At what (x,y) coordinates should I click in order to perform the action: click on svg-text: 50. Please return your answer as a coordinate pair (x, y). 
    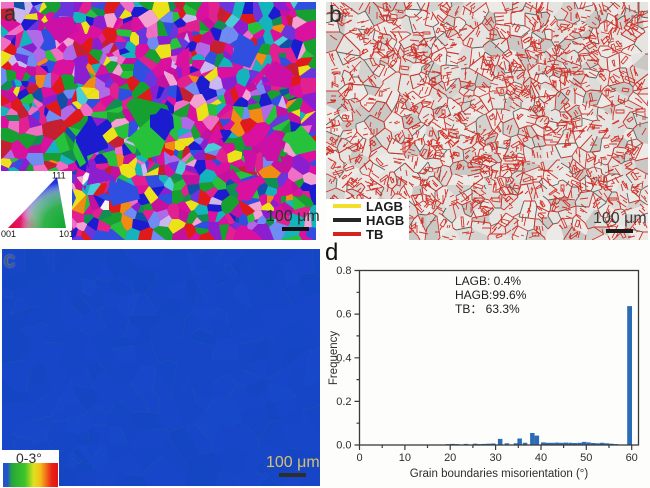
    Looking at the image, I should click on (586, 458).